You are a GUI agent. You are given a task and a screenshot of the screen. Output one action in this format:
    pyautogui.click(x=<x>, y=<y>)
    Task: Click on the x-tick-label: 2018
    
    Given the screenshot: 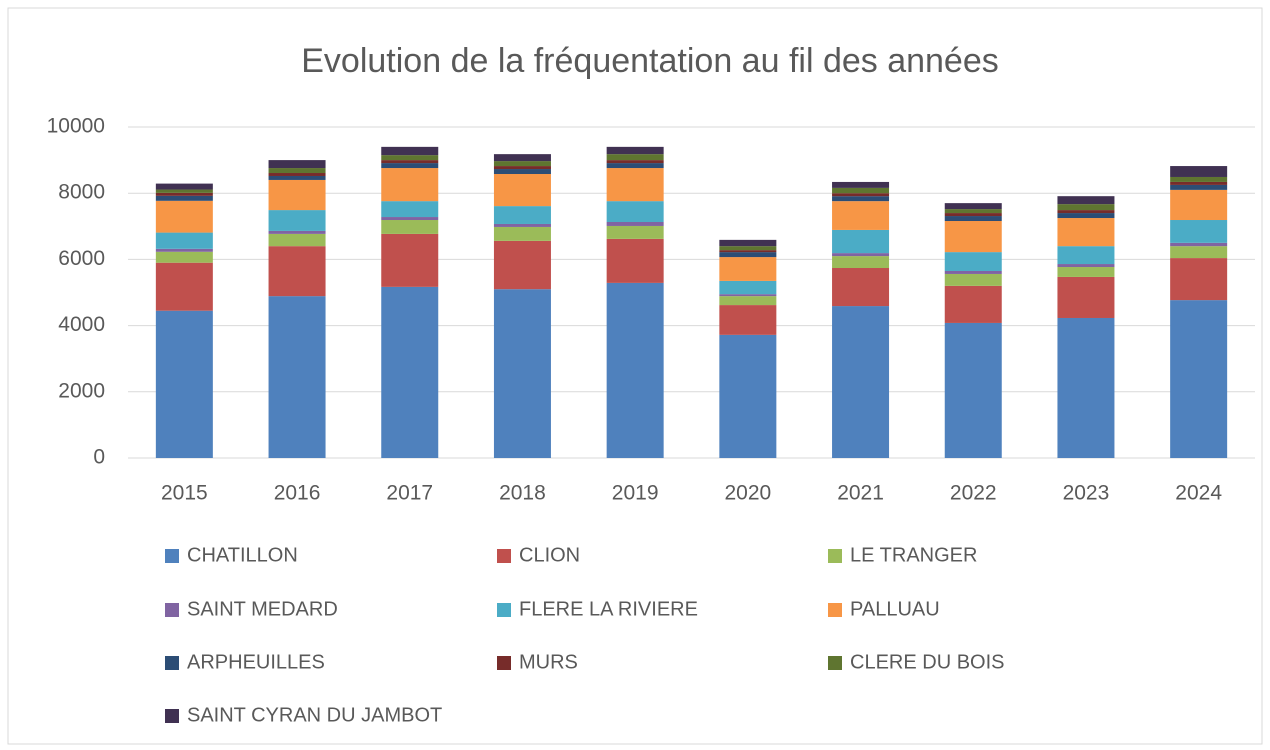 What is the action you would take?
    pyautogui.click(x=522, y=493)
    